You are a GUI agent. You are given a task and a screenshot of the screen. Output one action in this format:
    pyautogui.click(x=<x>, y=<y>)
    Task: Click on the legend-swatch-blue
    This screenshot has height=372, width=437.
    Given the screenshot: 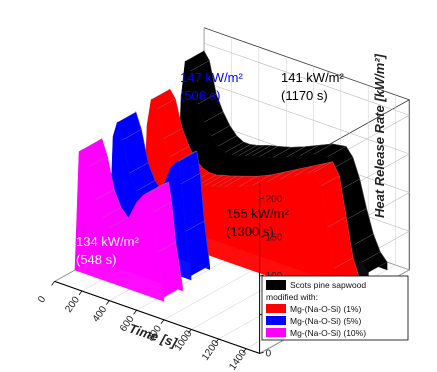 What is the action you would take?
    pyautogui.click(x=276, y=320)
    